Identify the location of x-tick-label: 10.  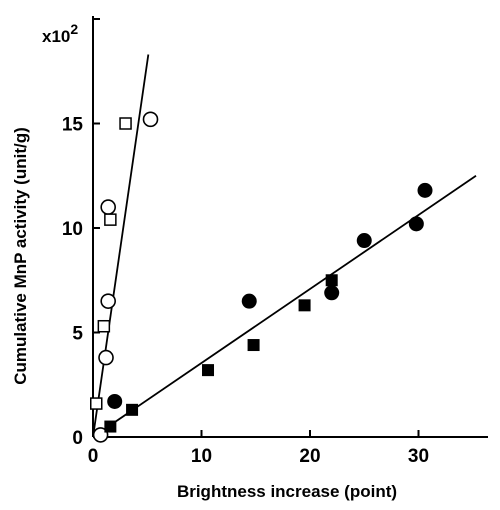
(201, 456).